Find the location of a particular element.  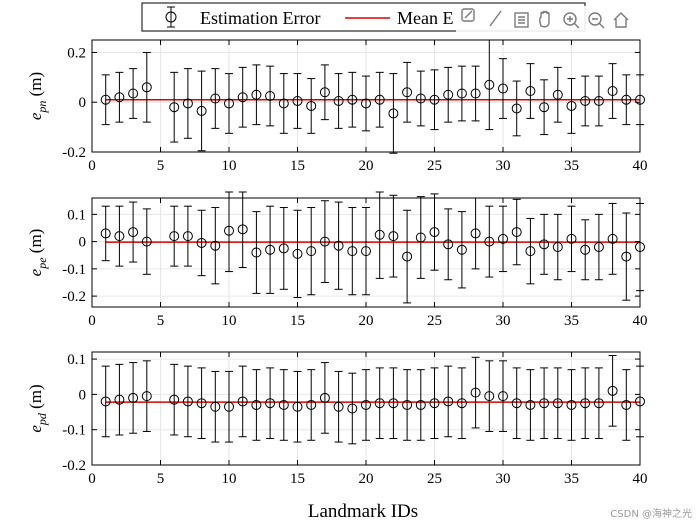

x-tick-label: 0 is located at coordinates (92, 321).